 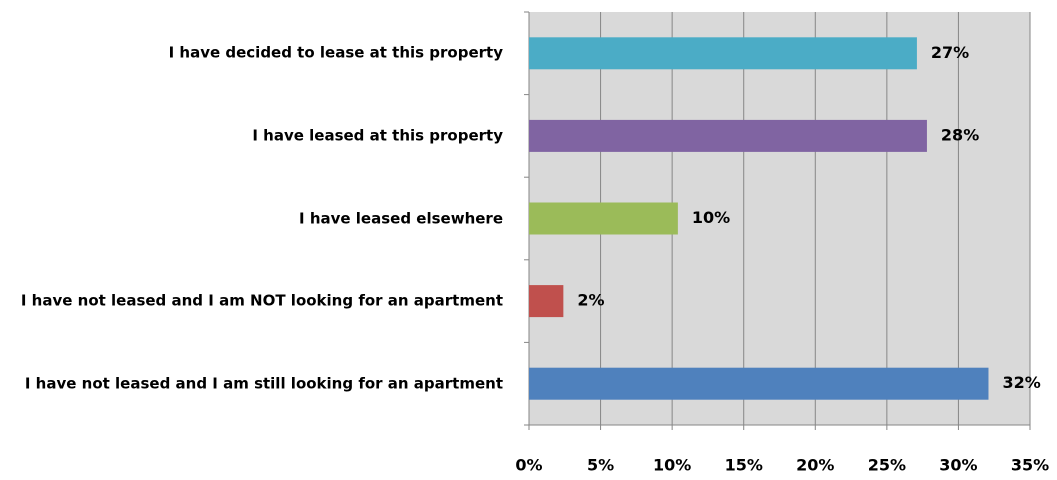 What do you see at coordinates (950, 52) in the screenshot?
I see `data-label: 27%` at bounding box center [950, 52].